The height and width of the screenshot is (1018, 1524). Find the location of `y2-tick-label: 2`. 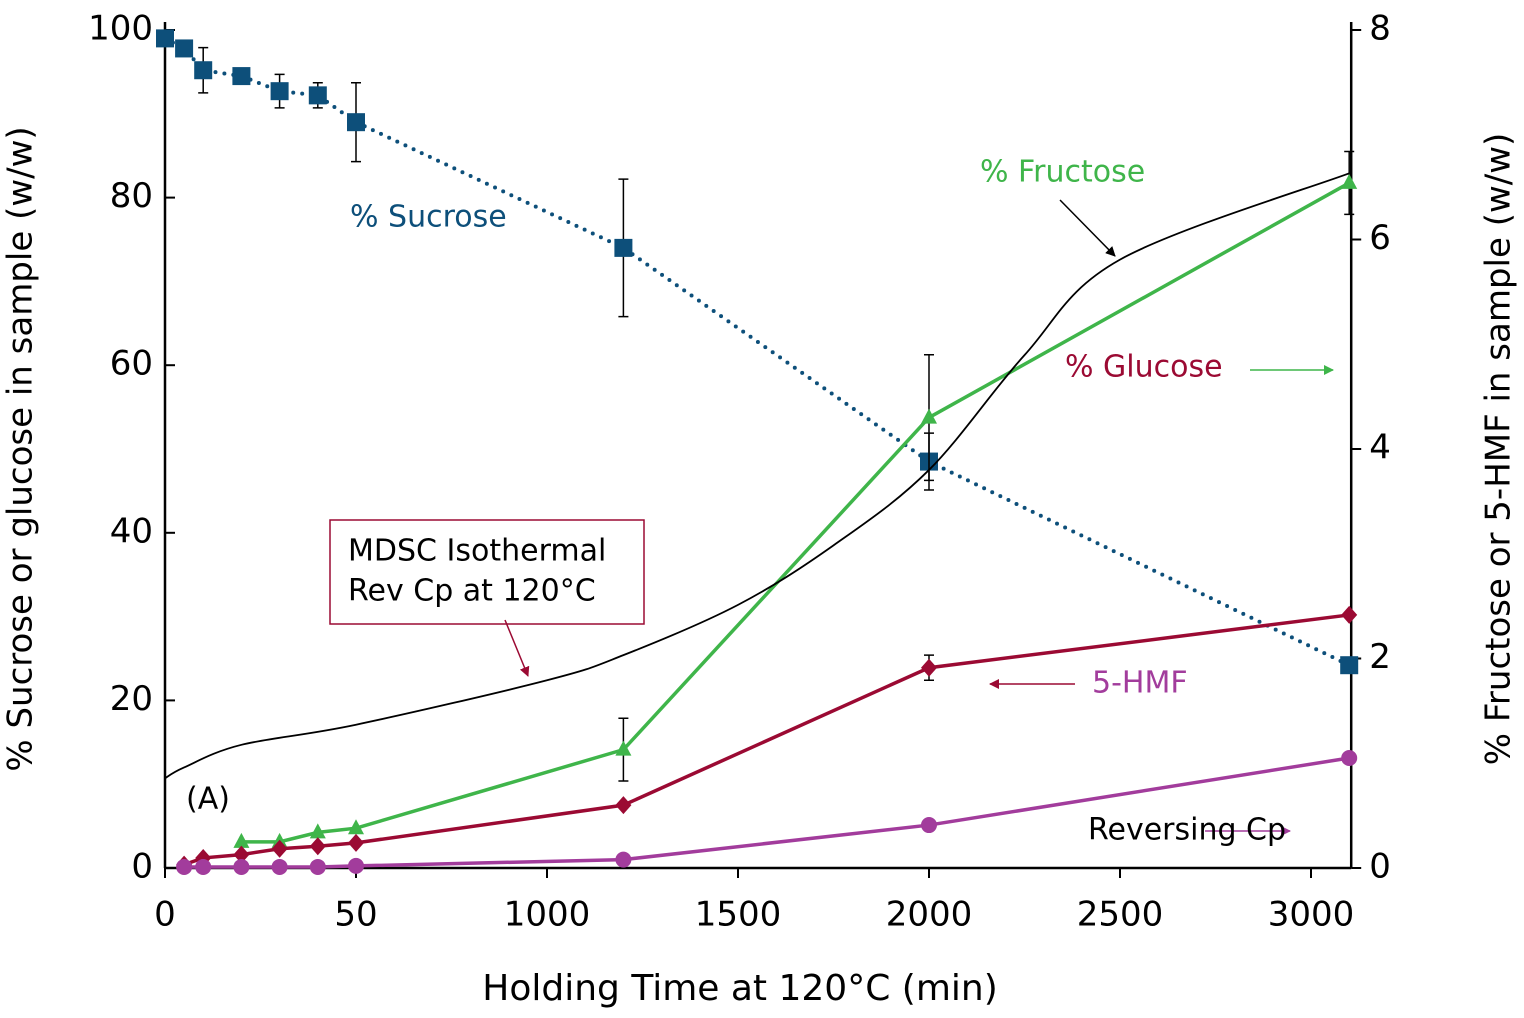

y2-tick-label: 2 is located at coordinates (1380, 657).